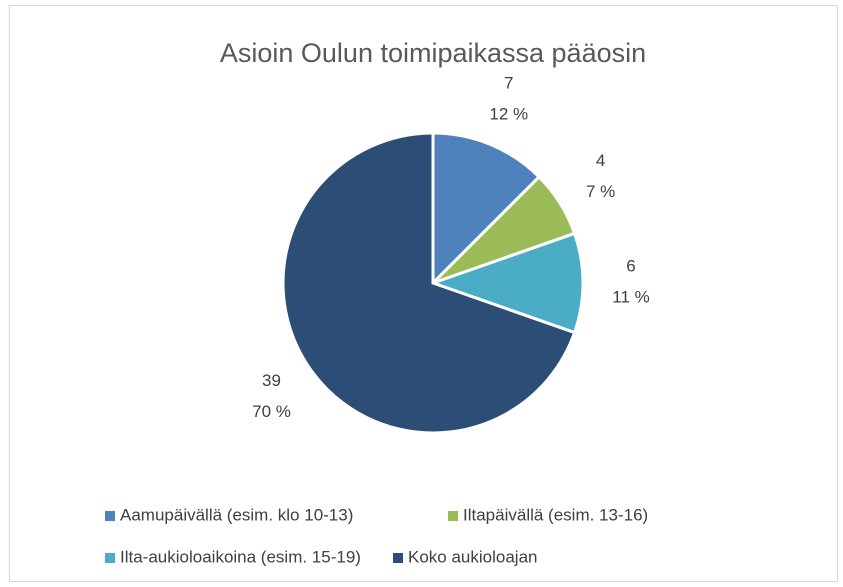 The height and width of the screenshot is (587, 843). What do you see at coordinates (508, 83) in the screenshot?
I see `data-label: 7` at bounding box center [508, 83].